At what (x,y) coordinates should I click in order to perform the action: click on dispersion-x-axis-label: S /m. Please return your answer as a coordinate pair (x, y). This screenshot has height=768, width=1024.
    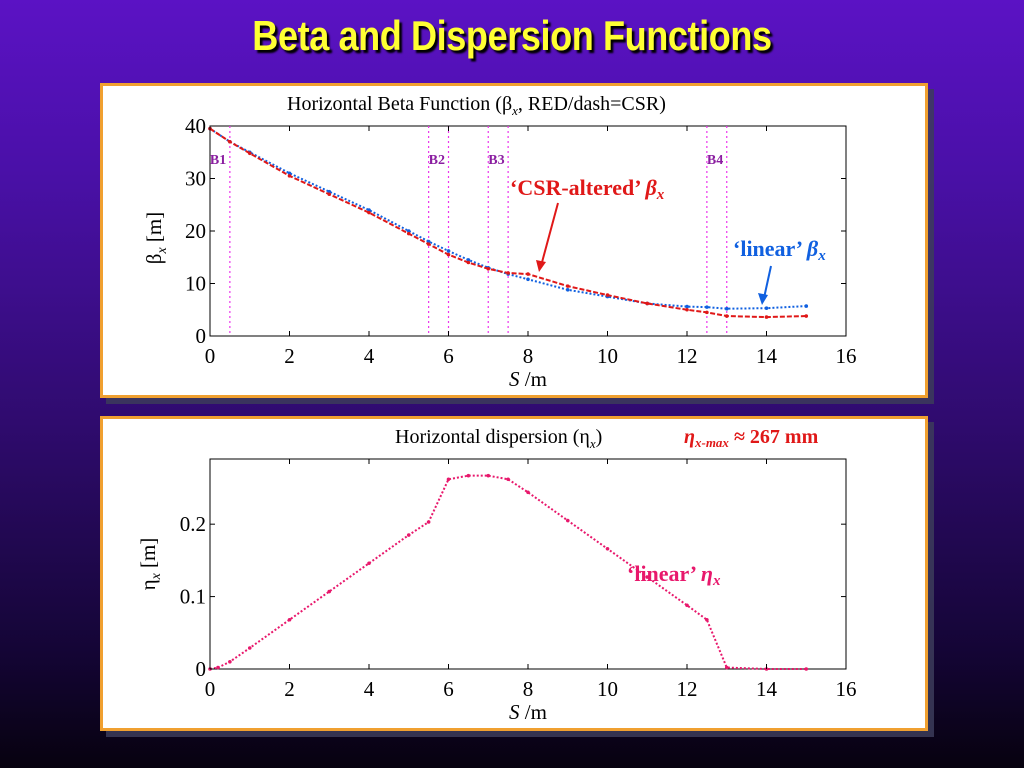
    Looking at the image, I should click on (528, 712).